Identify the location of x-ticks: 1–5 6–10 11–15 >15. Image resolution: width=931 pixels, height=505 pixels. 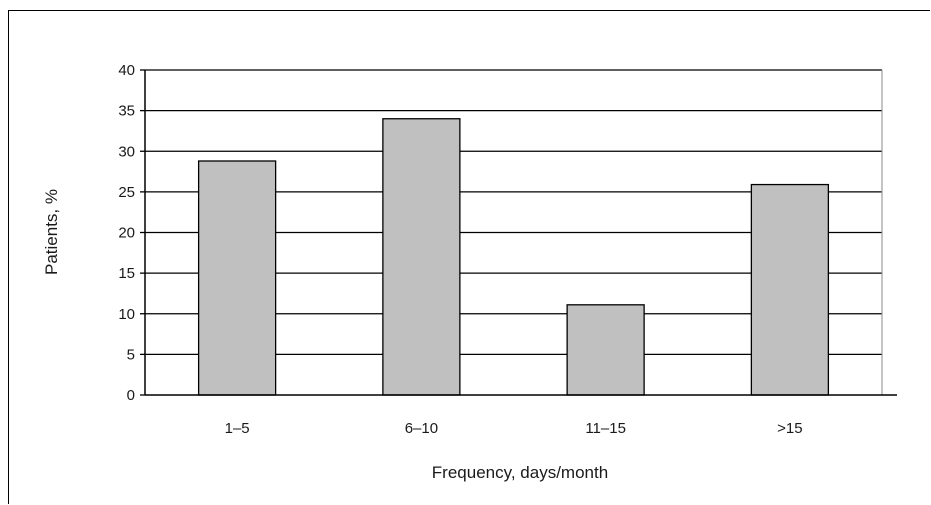
(514, 428).